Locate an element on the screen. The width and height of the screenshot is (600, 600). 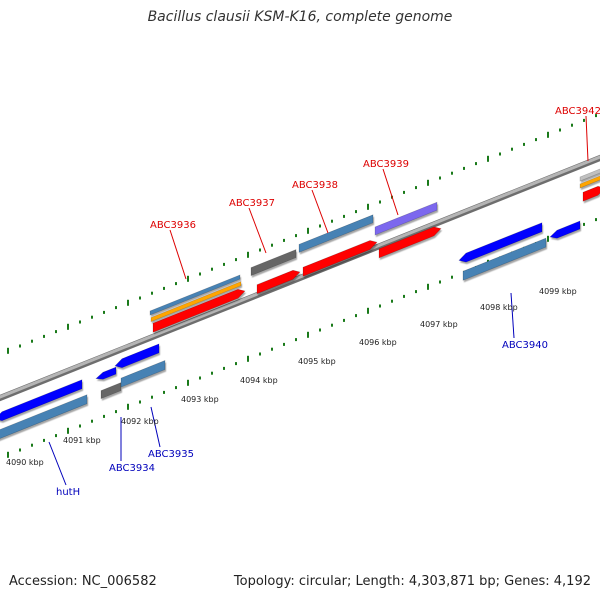
gene-feature-ABC3940 is located at coordinates (500, 242).